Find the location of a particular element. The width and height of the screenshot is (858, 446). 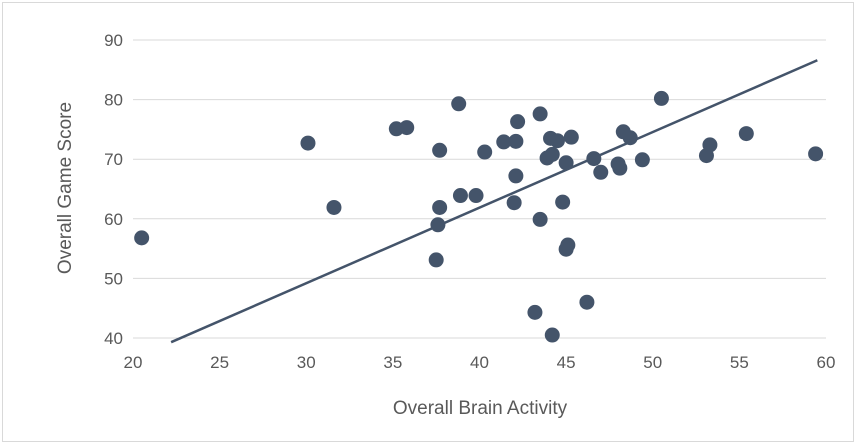

x-tick-label: 25 is located at coordinates (219, 362).